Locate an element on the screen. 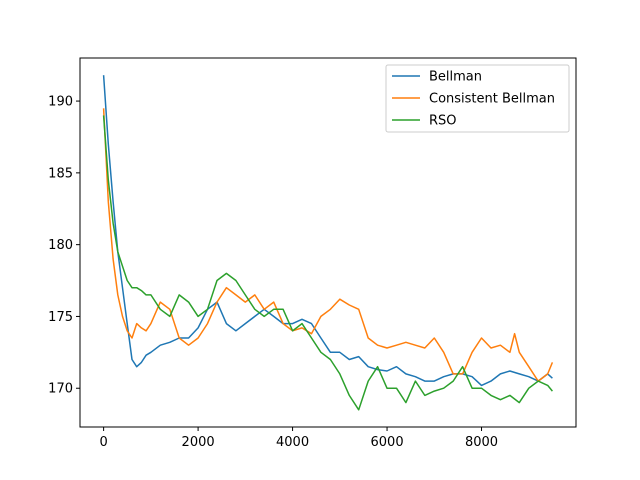 This screenshot has height=480, width=640. x-tick-label: 8000 is located at coordinates (481, 442).